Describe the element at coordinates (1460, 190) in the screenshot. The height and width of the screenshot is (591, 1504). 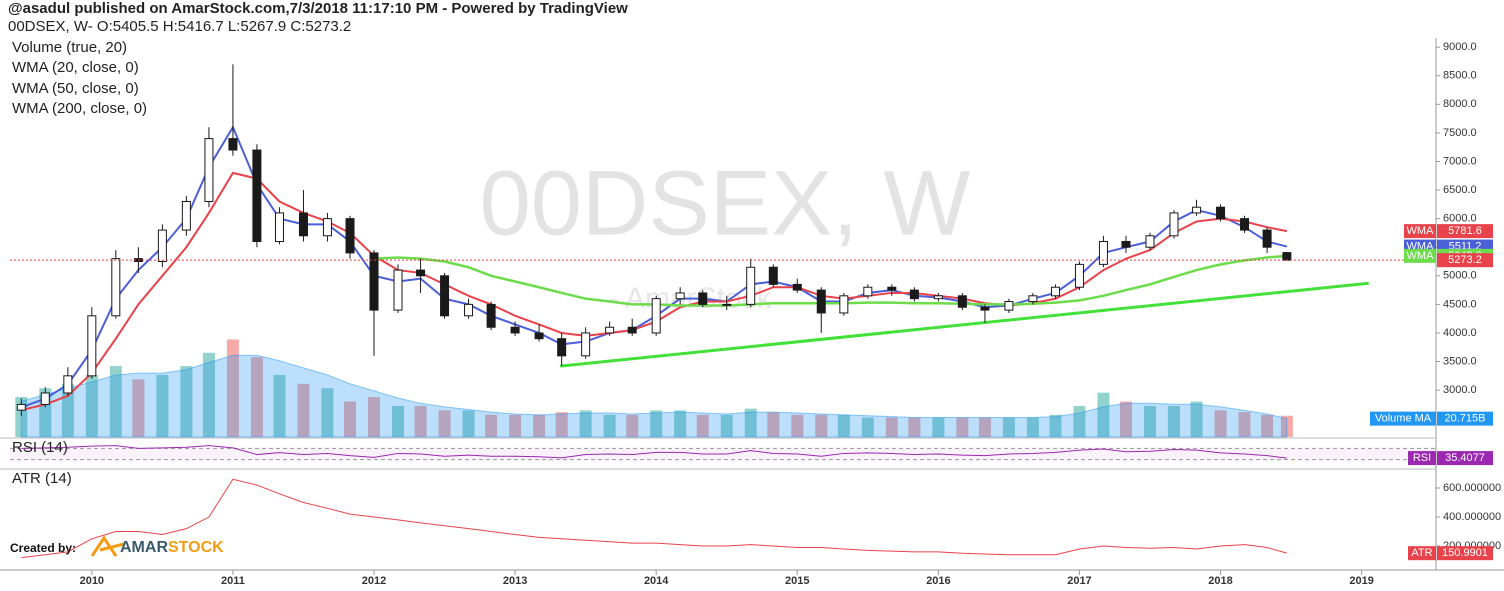
I see `y-tick-label: 6500.0` at that location.